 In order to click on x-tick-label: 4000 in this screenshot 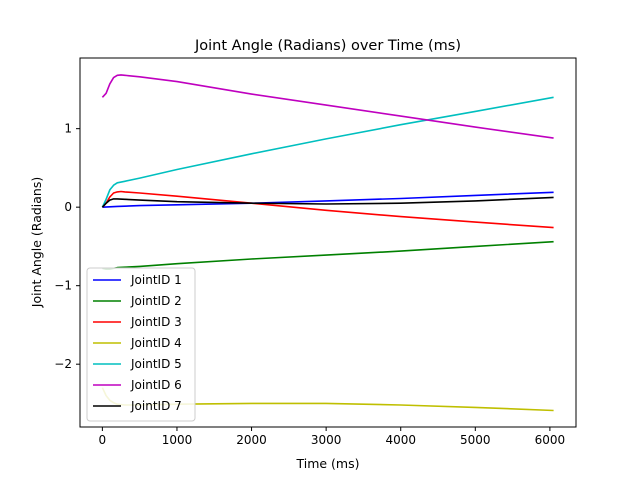, I will do `click(400, 440)`.